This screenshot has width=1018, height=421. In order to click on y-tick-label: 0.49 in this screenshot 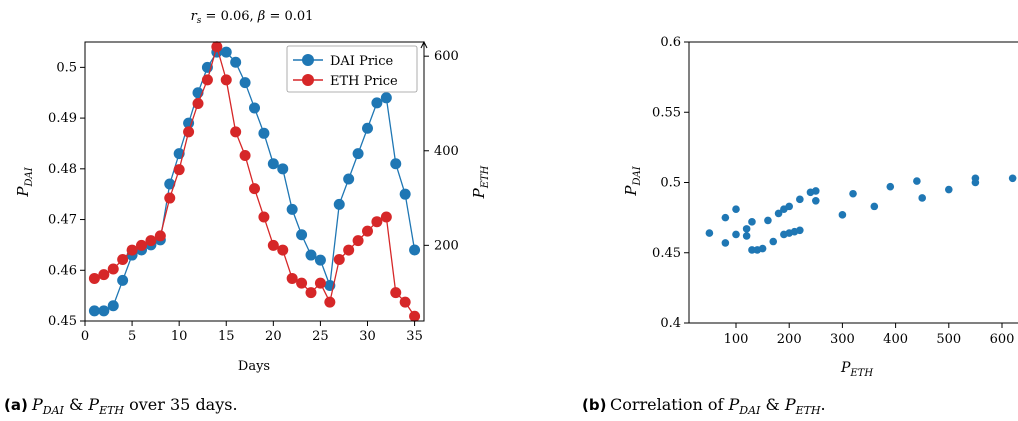, I will do `click(62, 118)`.